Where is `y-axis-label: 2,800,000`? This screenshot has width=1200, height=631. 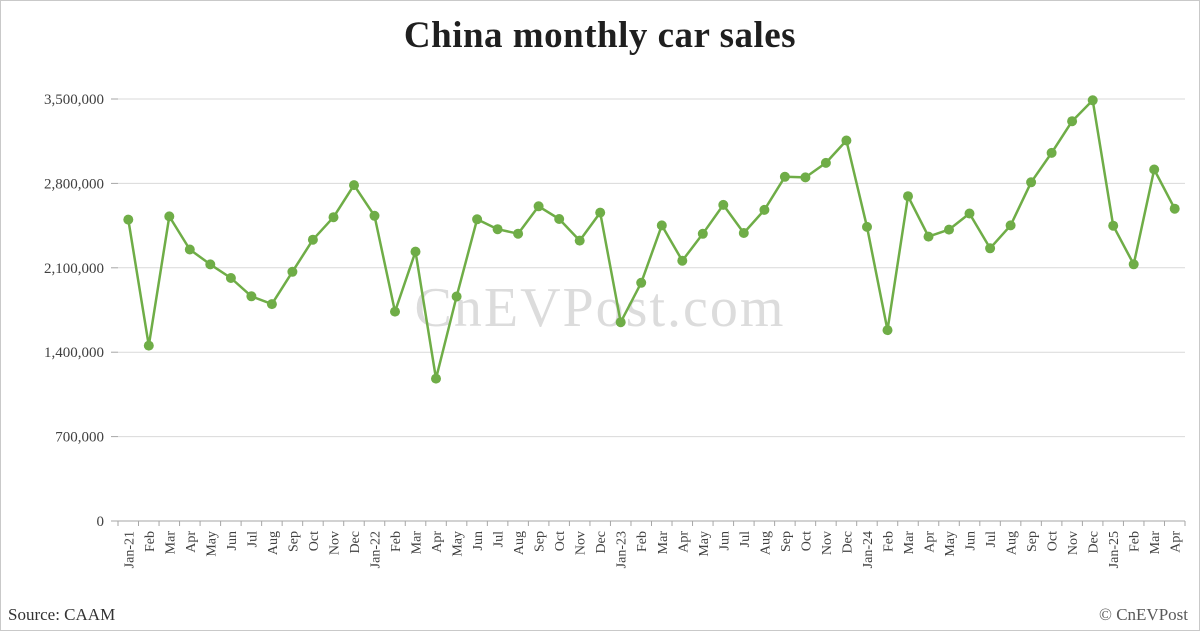 y-axis-label: 2,800,000 is located at coordinates (74, 184).